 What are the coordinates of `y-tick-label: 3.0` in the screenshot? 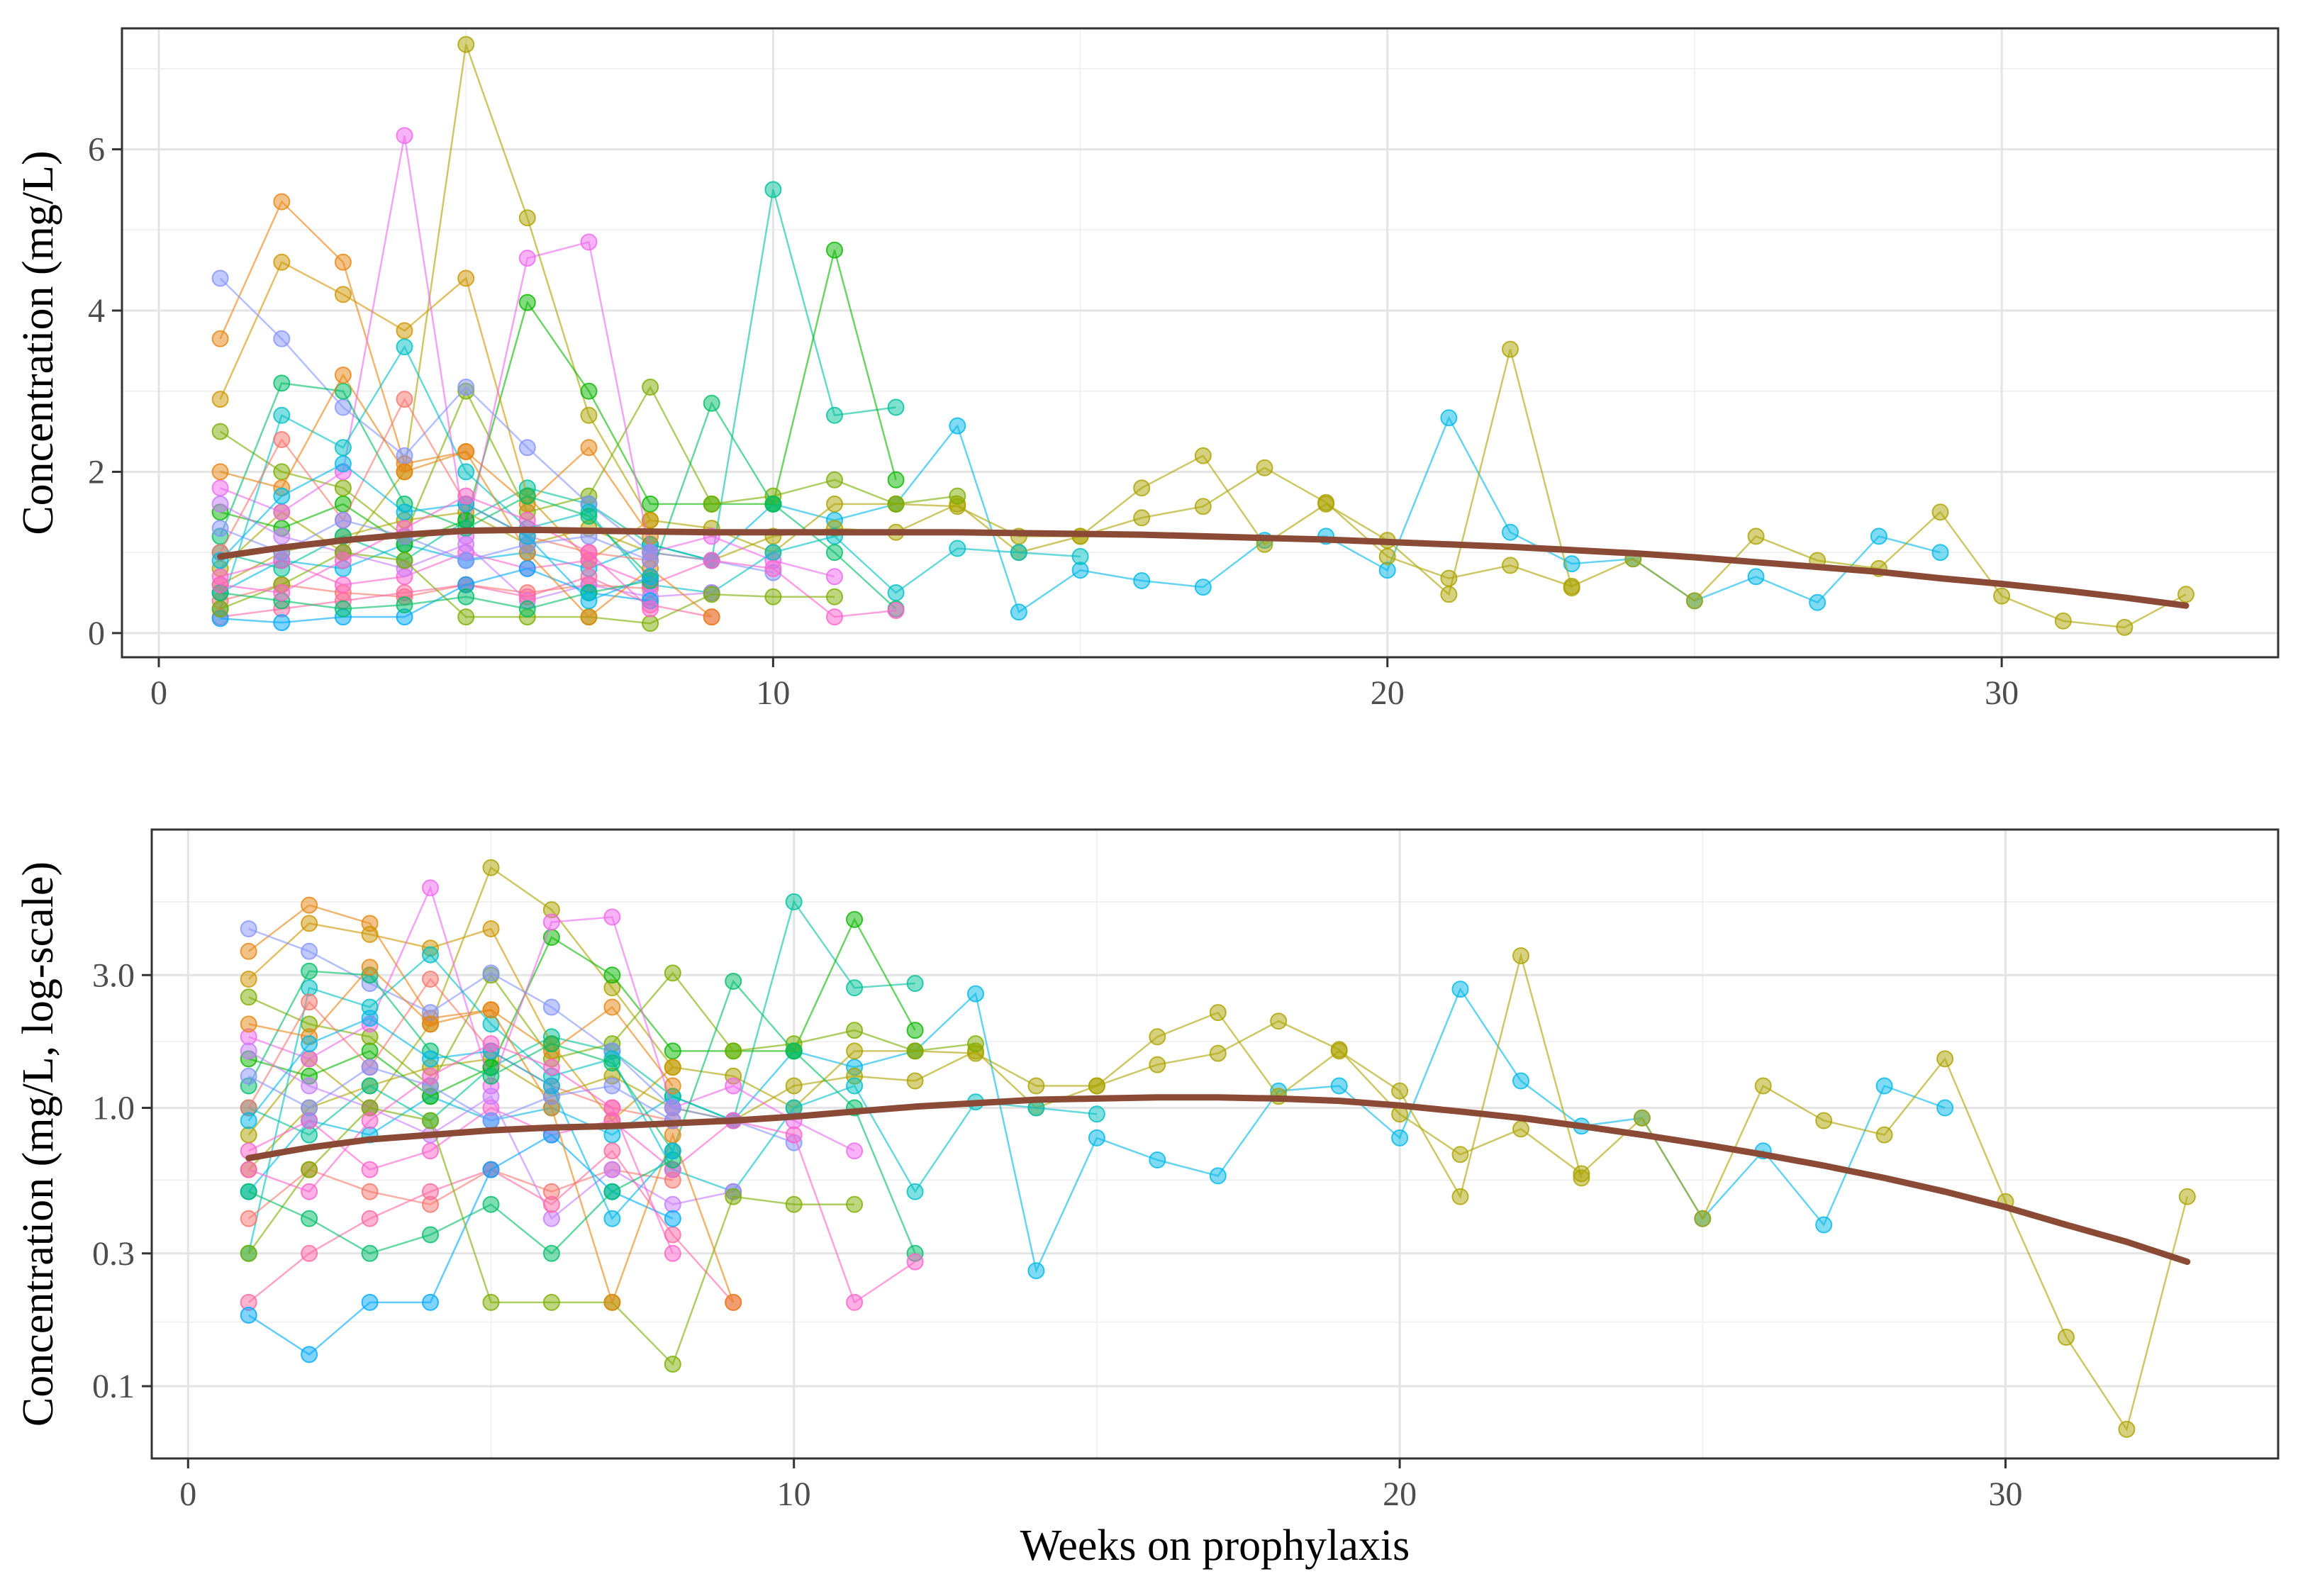 It's located at (114, 975).